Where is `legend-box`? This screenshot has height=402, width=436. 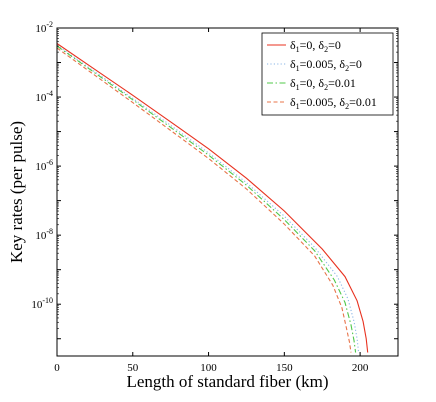 legend-box is located at coordinates (327, 74).